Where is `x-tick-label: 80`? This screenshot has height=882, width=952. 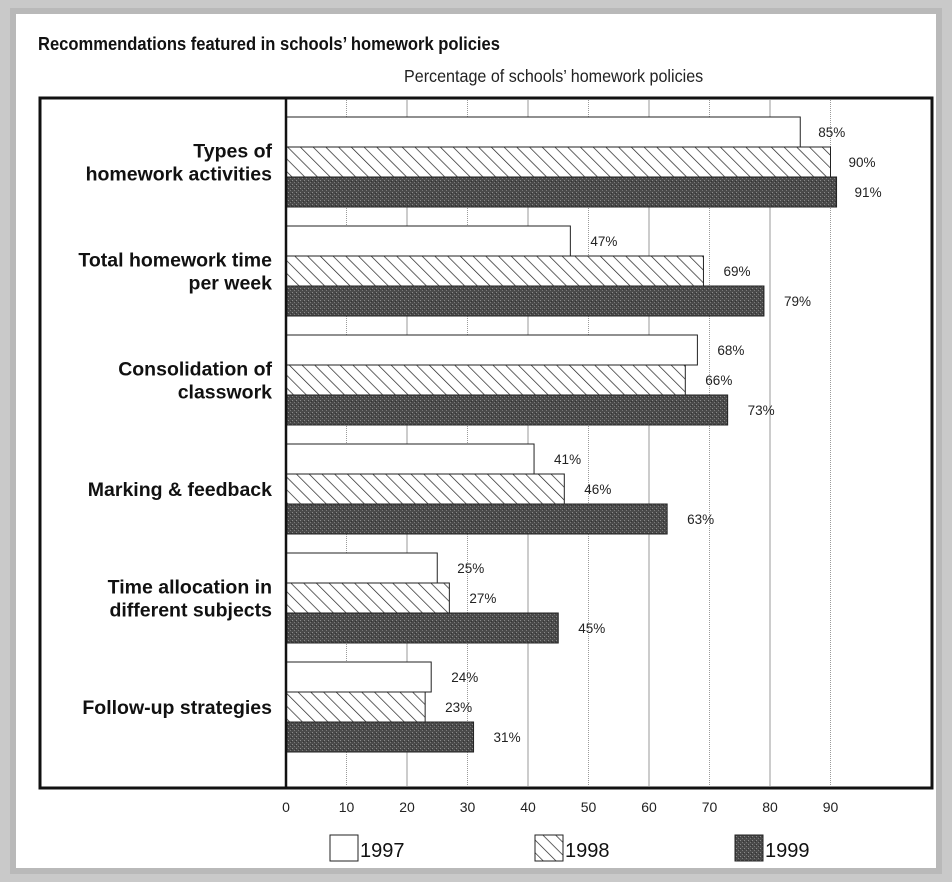
x-tick-label: 80 is located at coordinates (770, 807).